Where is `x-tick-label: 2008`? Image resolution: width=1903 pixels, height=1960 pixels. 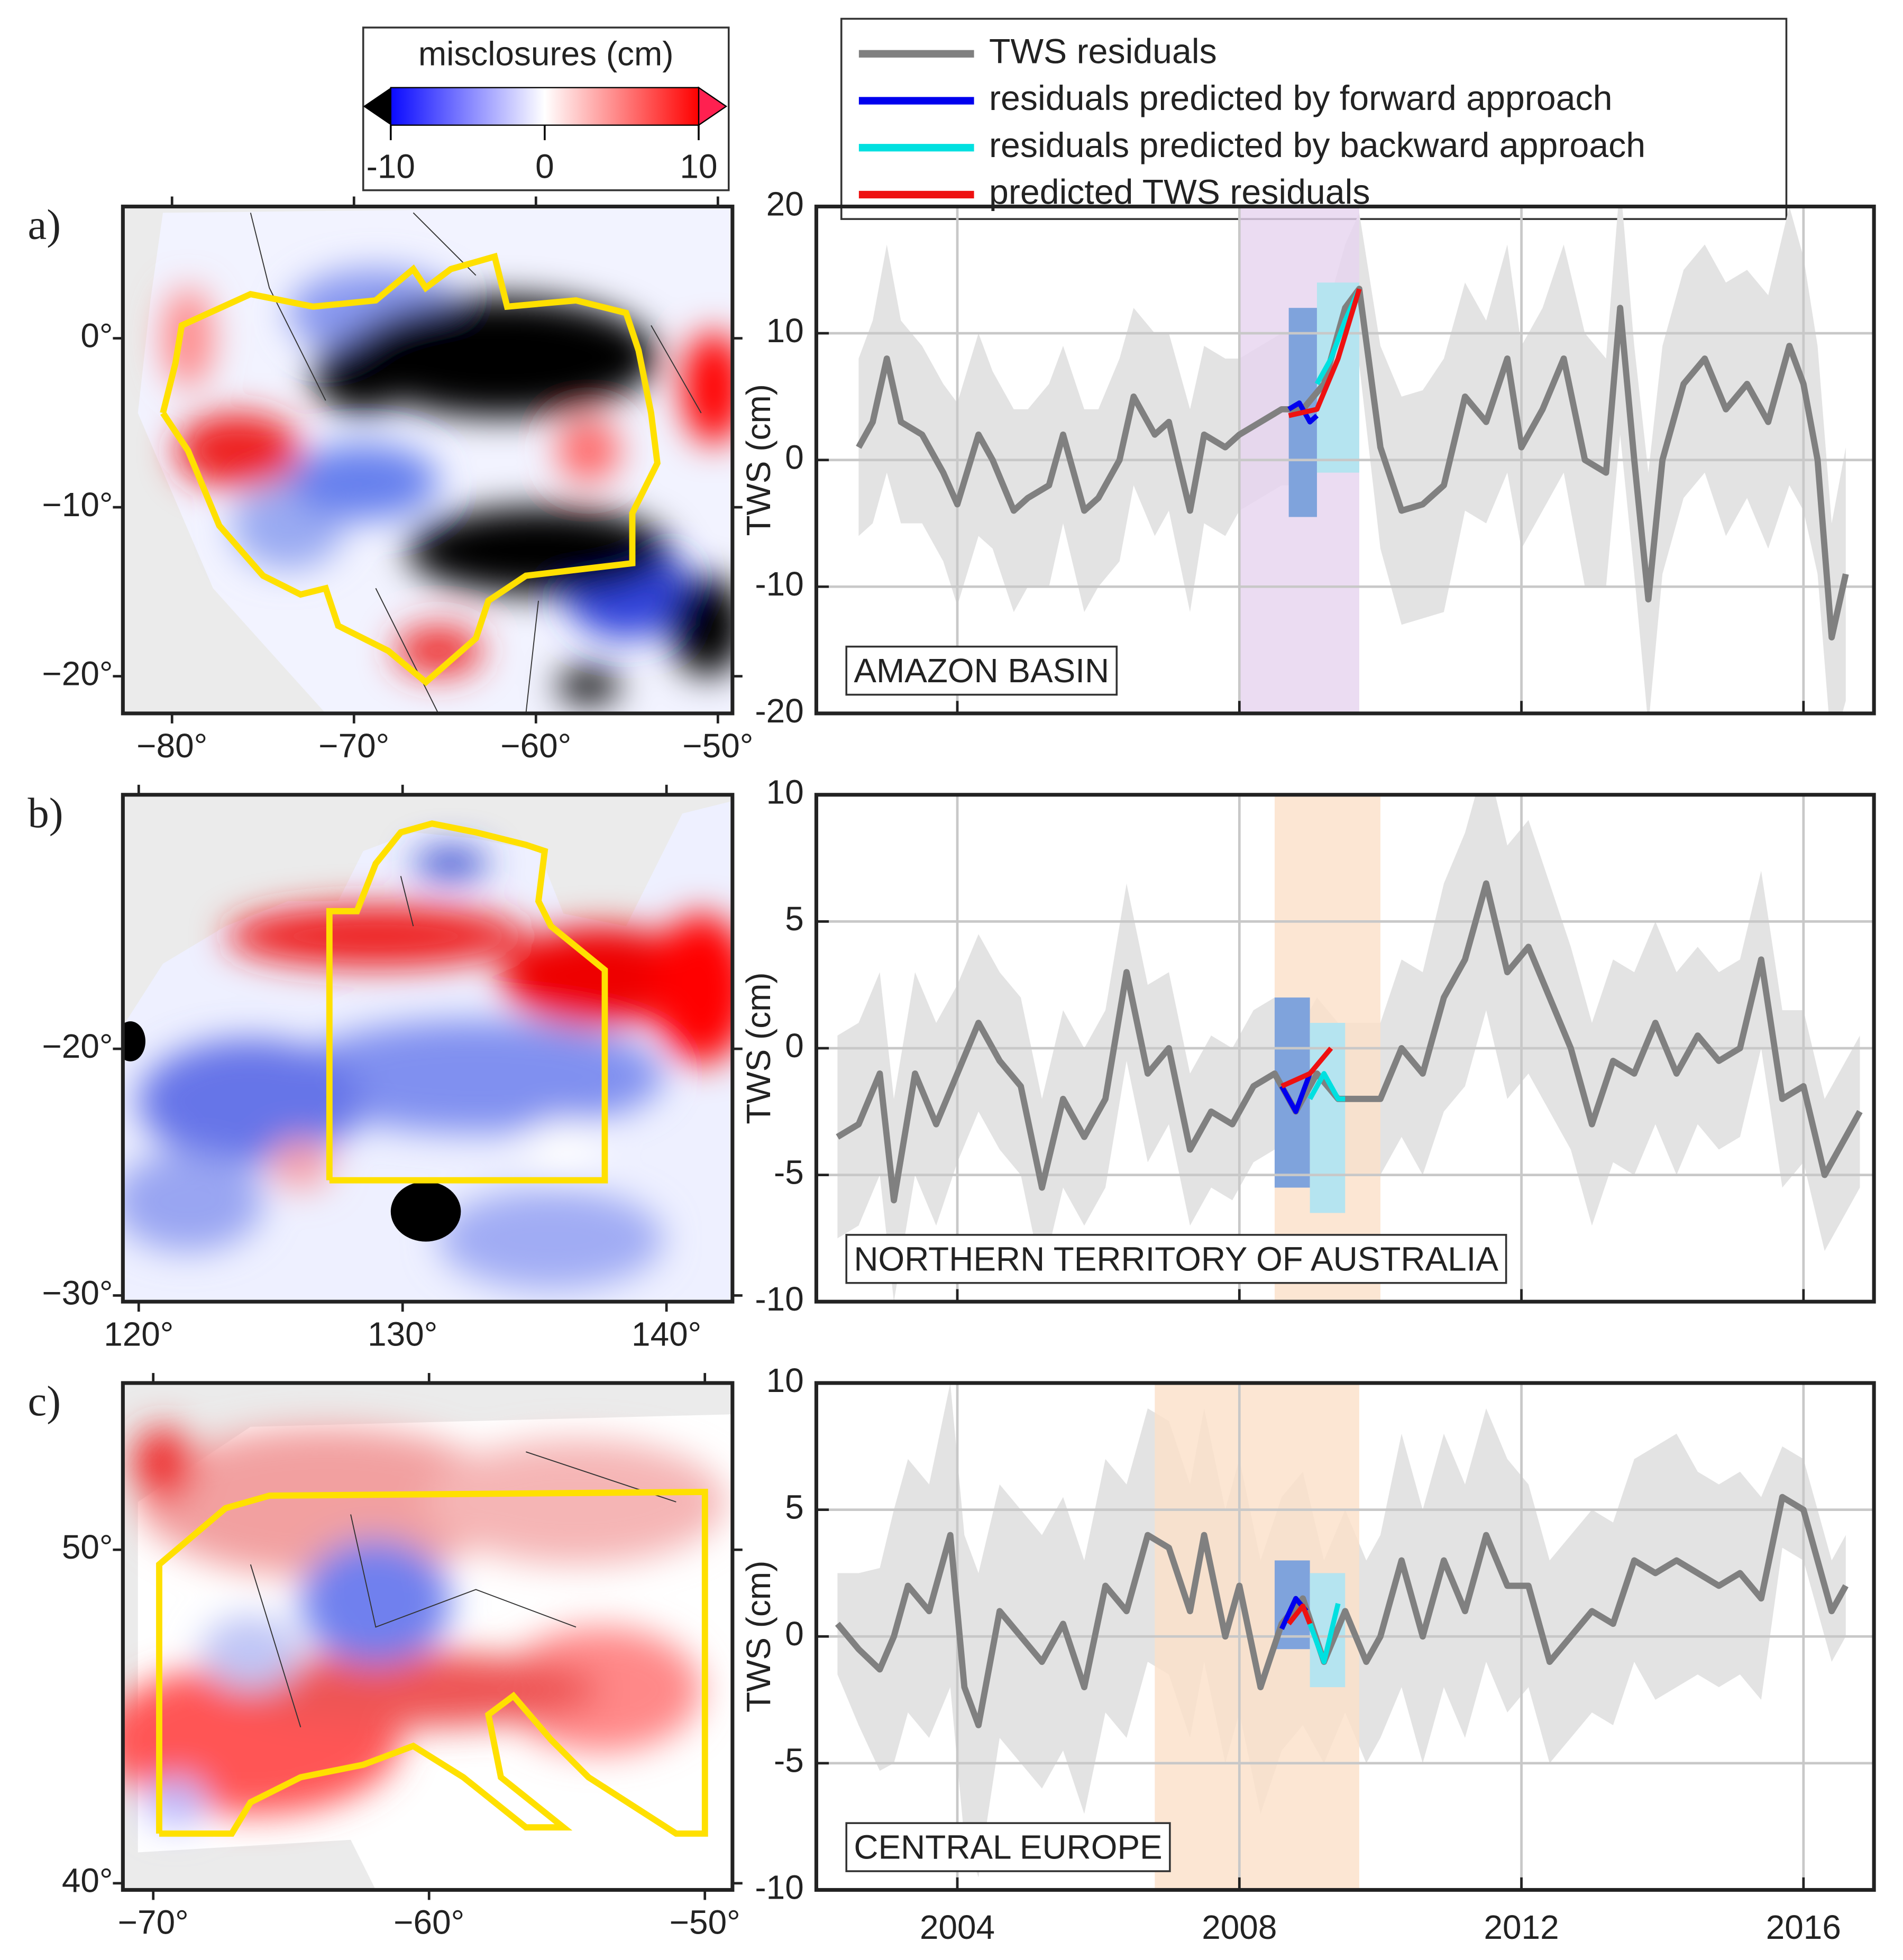 x-tick-label: 2008 is located at coordinates (1239, 1927).